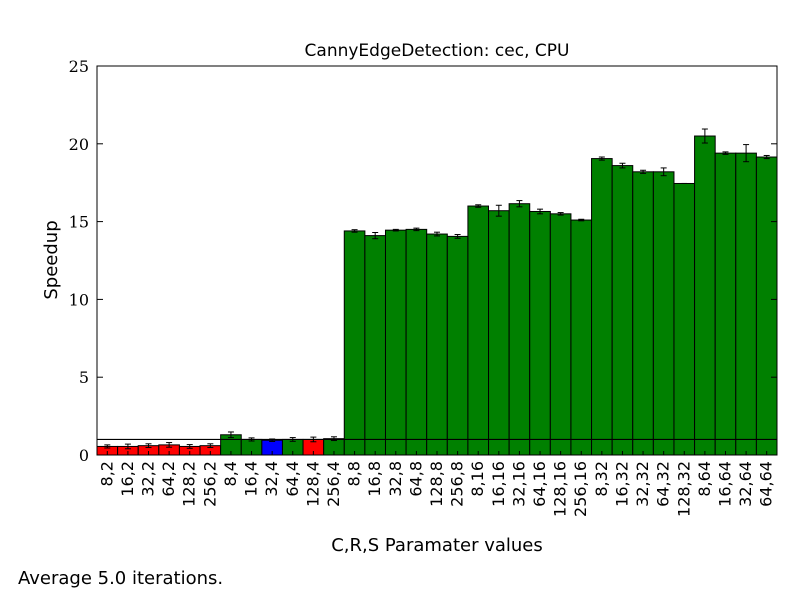 Image resolution: width=800 pixels, height=600 pixels. I want to click on x-tick-label: 128,2, so click(189, 484).